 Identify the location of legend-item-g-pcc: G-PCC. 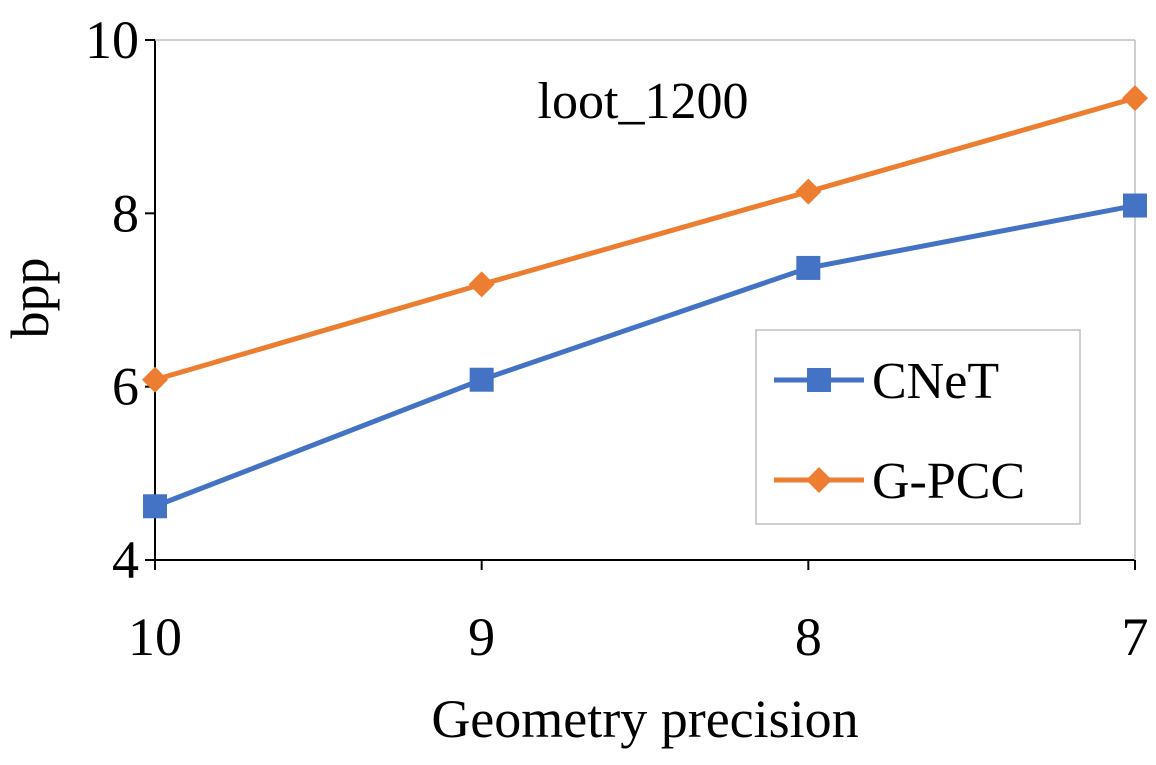
(899, 481).